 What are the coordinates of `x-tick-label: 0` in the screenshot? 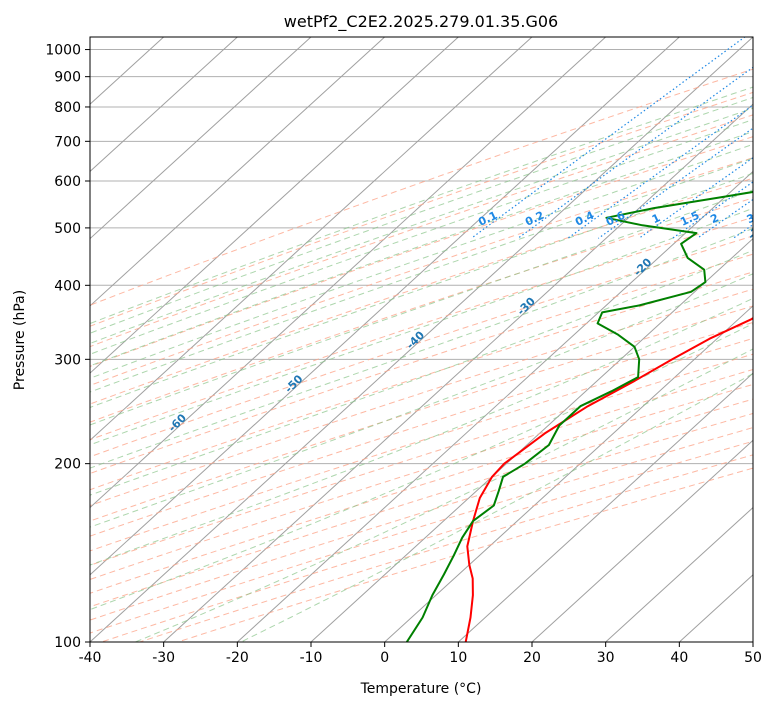 It's located at (384, 658).